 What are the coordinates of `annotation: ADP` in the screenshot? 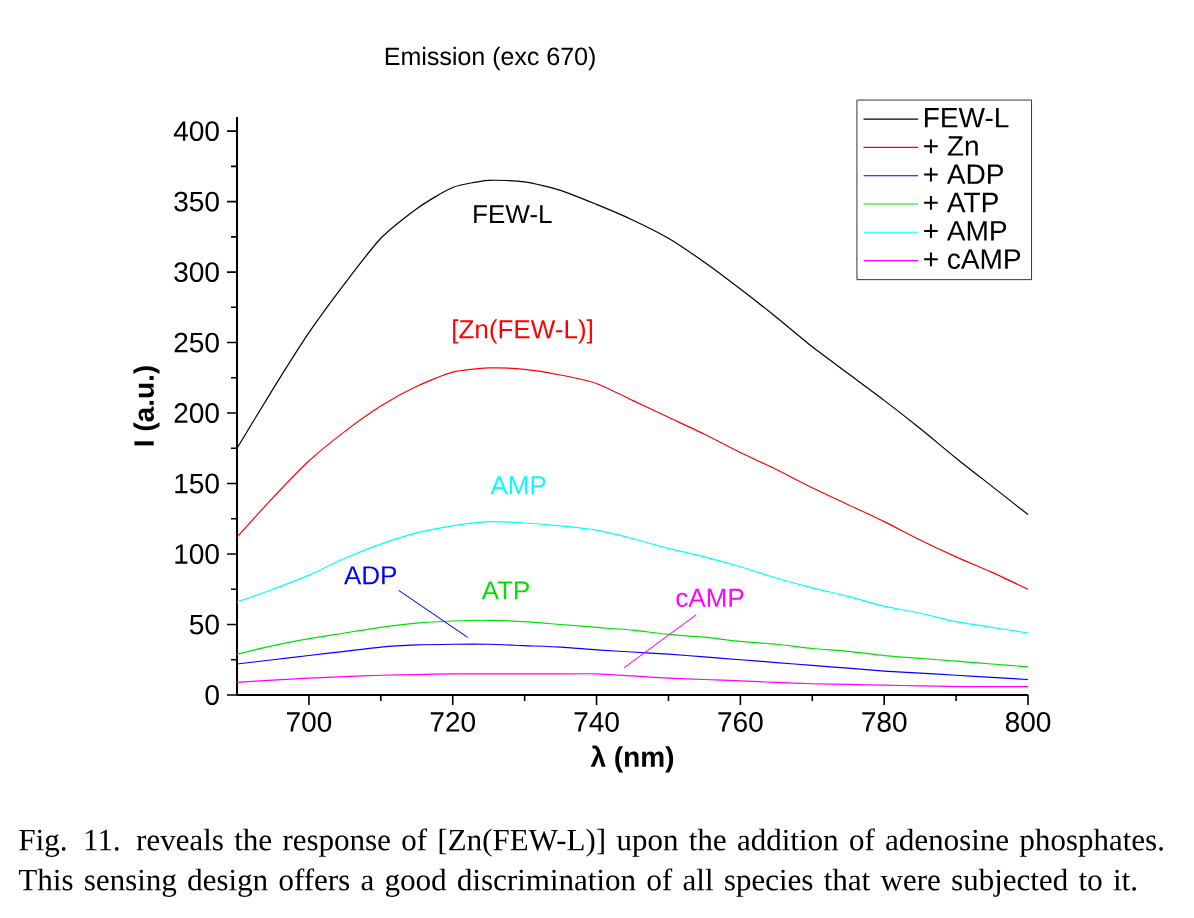 It's located at (370, 575).